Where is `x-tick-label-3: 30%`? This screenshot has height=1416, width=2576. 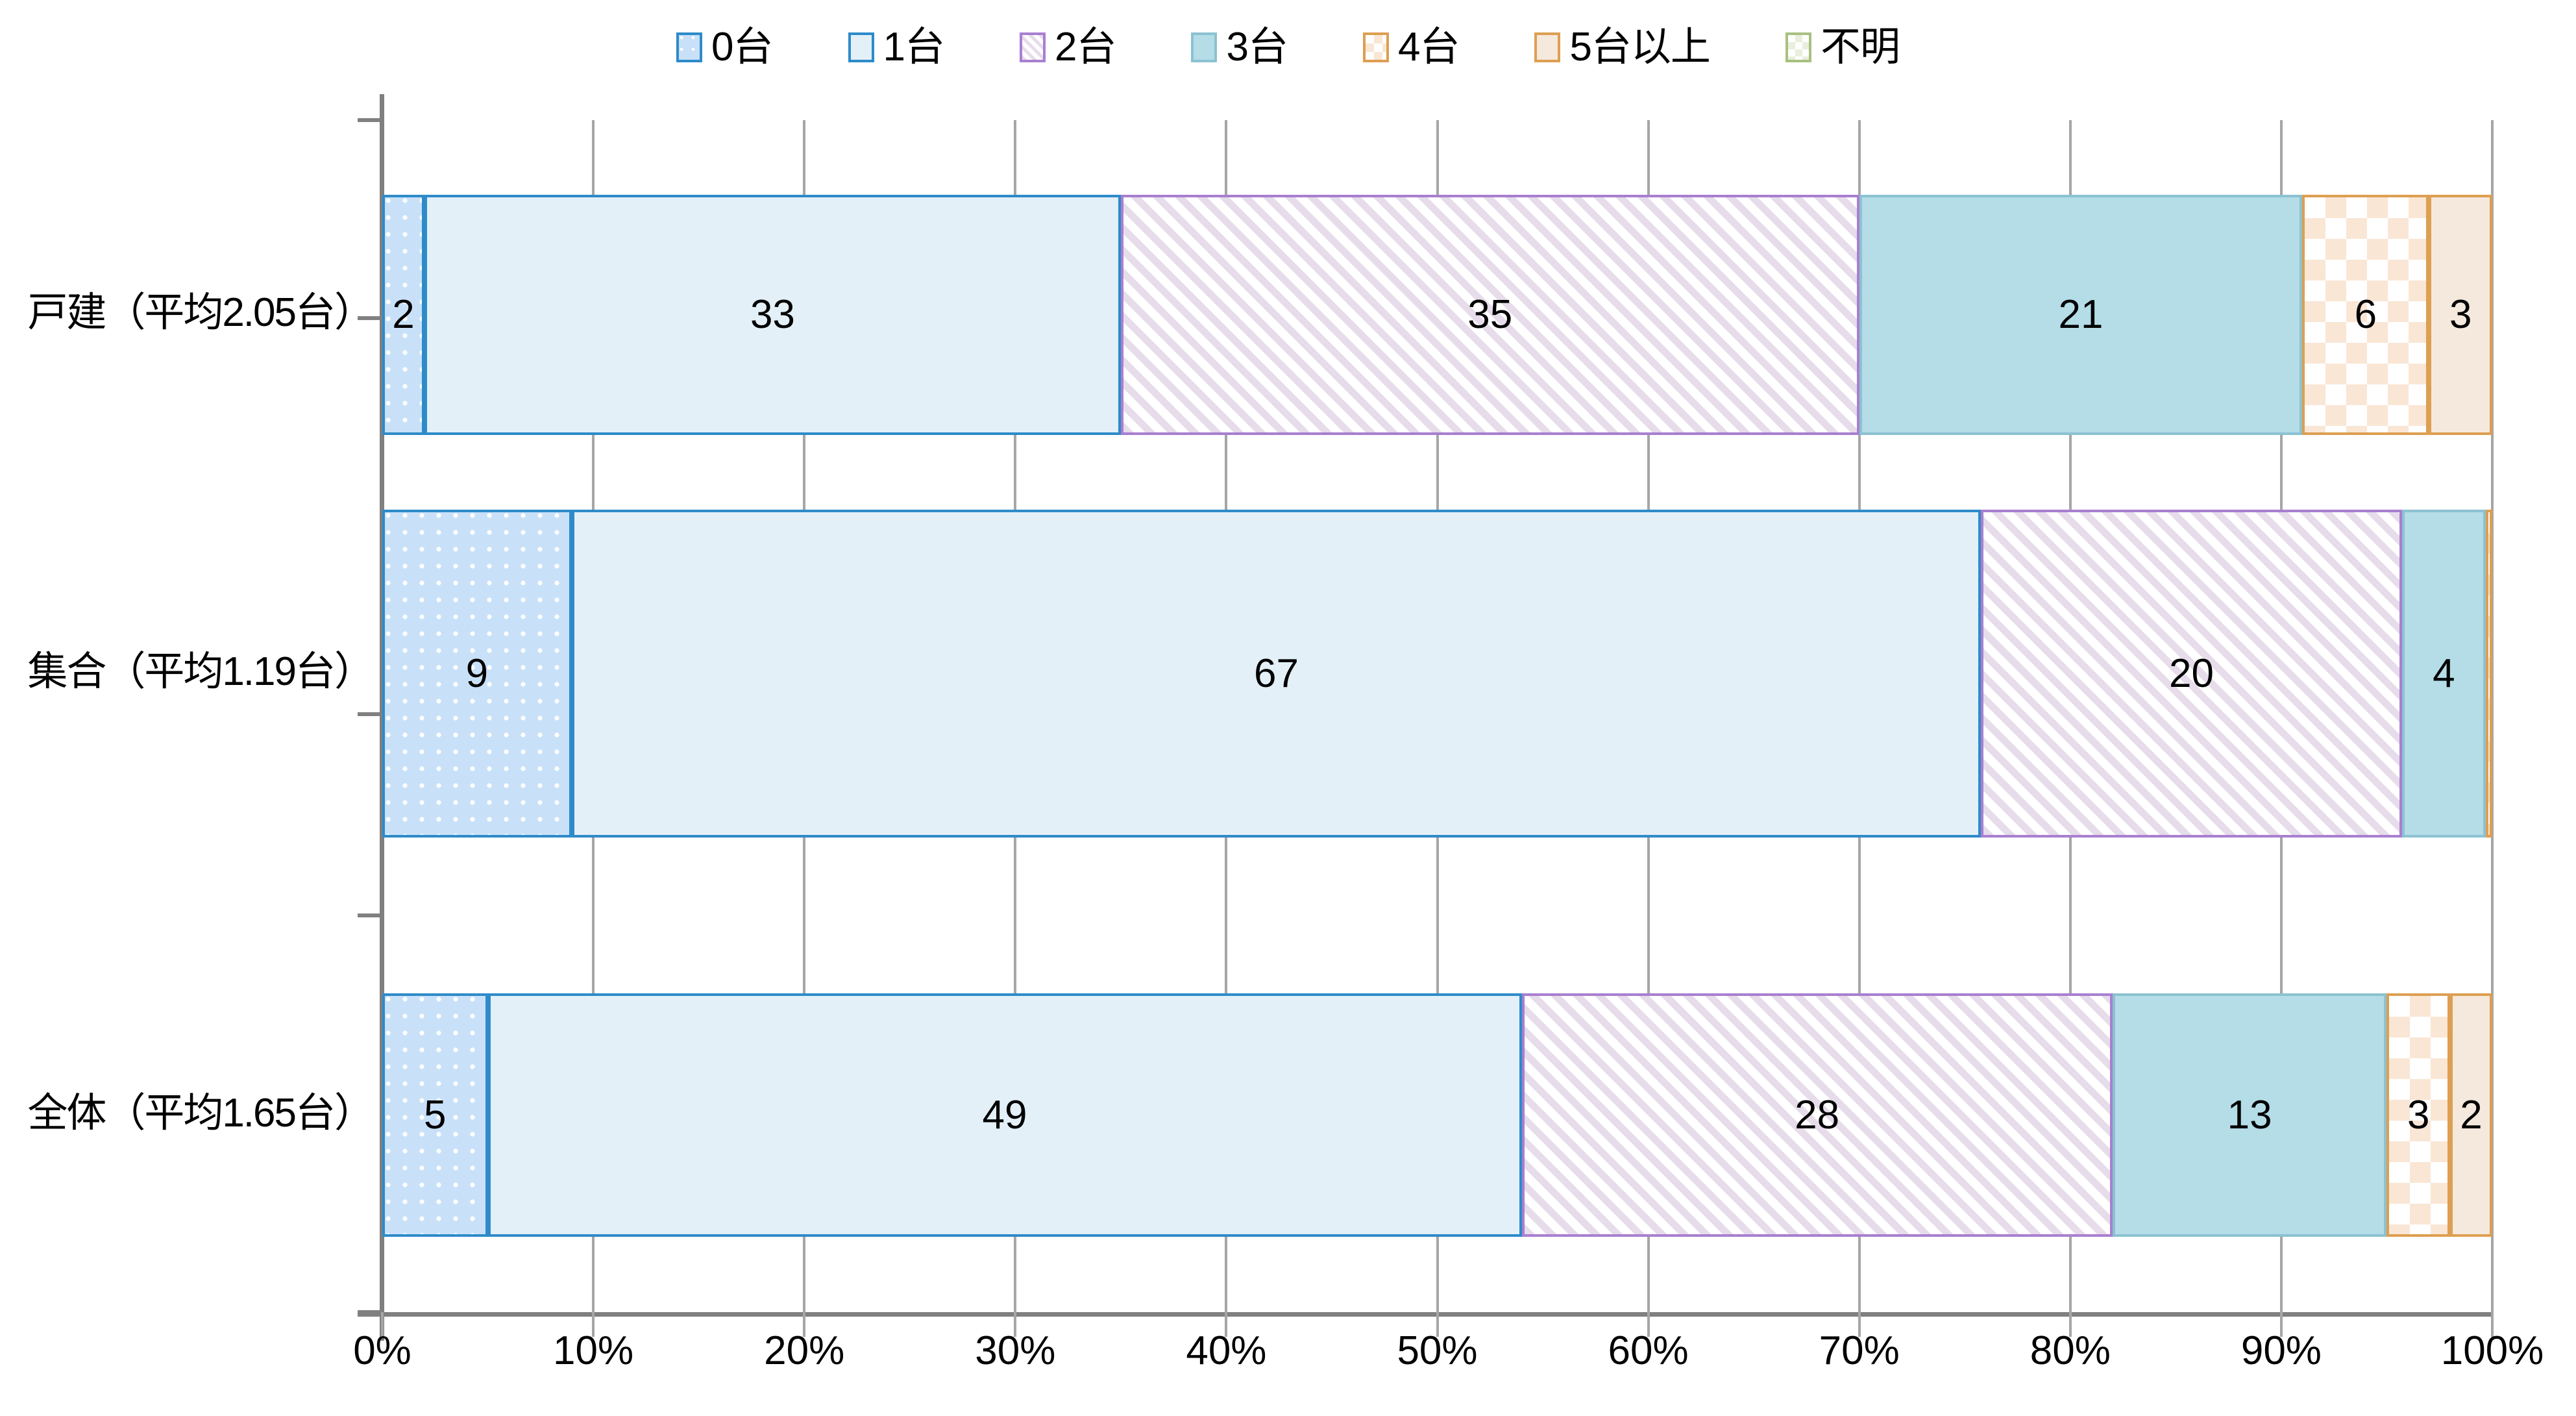 x-tick-label-3: 30% is located at coordinates (1015, 1350).